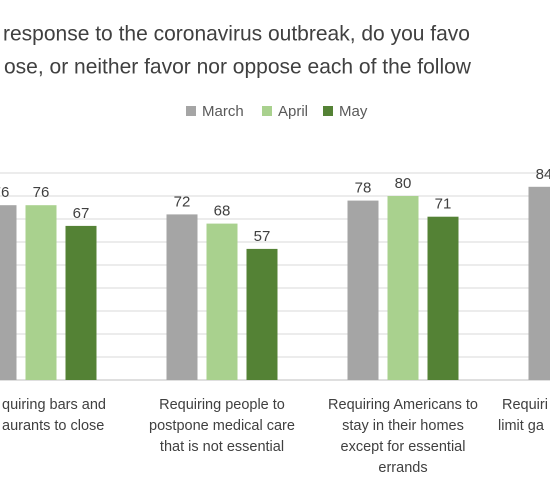 This screenshot has height=490, width=550. Describe the element at coordinates (403, 405) in the screenshot. I see `x-tick-label: Requiring Americans to` at that location.